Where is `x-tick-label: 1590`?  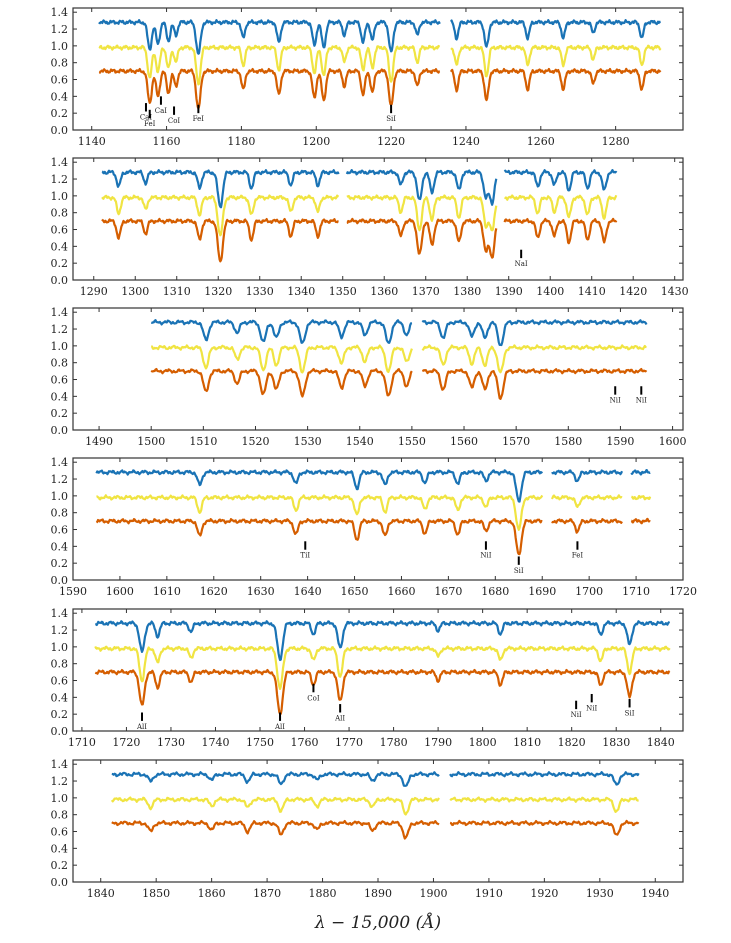 x-tick-label: 1590 is located at coordinates (73, 591).